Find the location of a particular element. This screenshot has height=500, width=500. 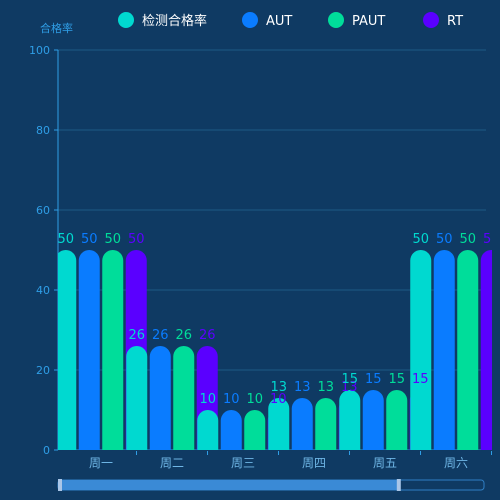

zoom-selection is located at coordinates (228, 485).